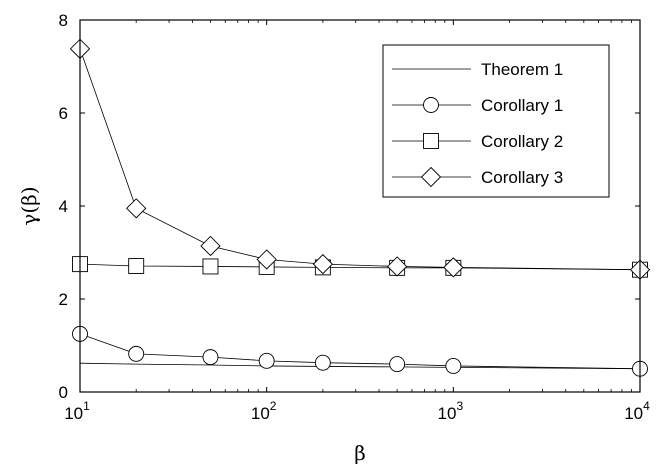 Image resolution: width=656 pixels, height=466 pixels. I want to click on y-axis-title: γ(β), so click(29, 205).